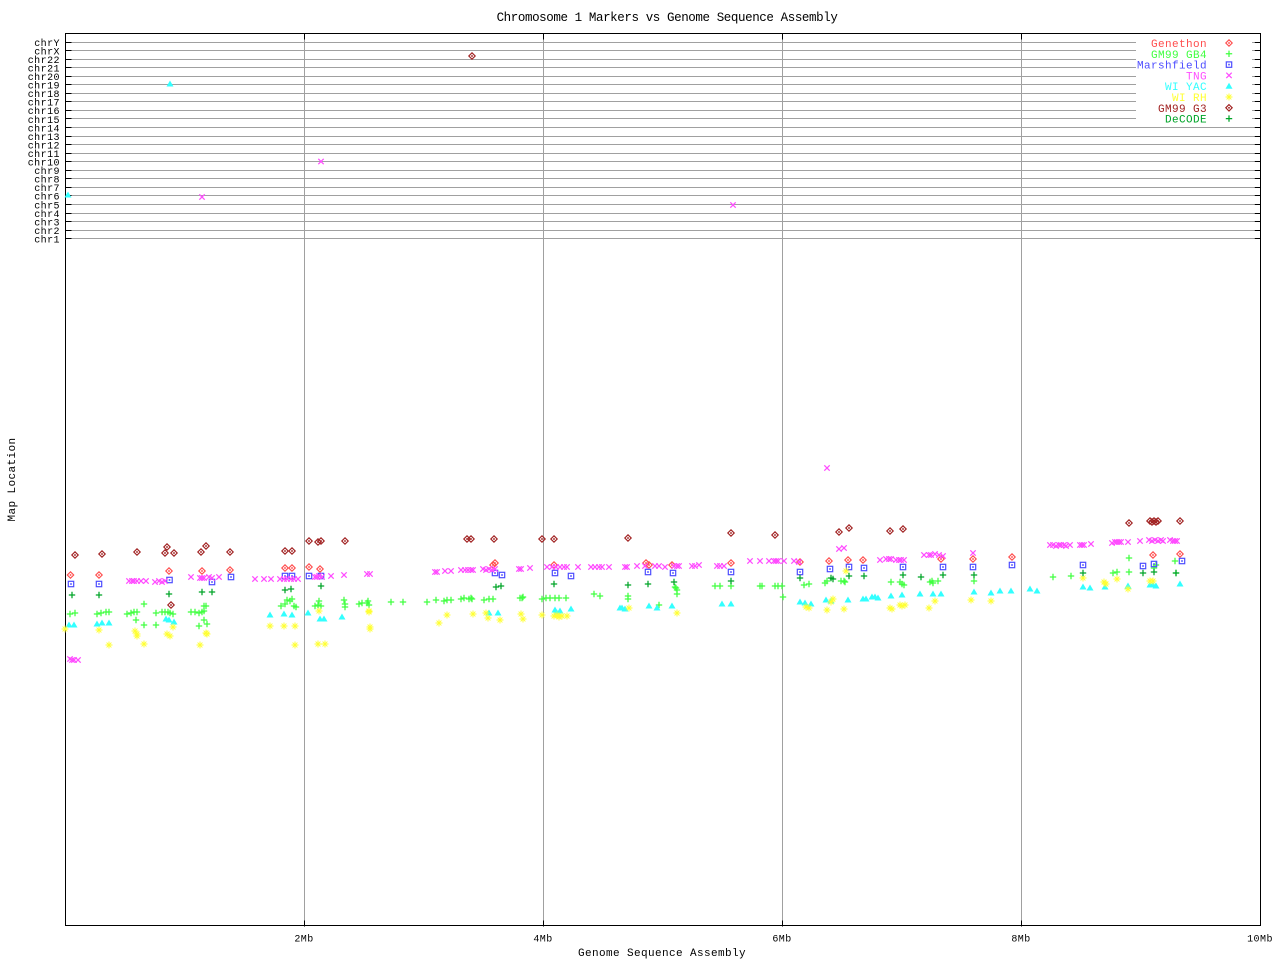 This screenshot has height=960, width=1280. Describe the element at coordinates (44, 146) in the screenshot. I see `svg-text: chr12` at that location.